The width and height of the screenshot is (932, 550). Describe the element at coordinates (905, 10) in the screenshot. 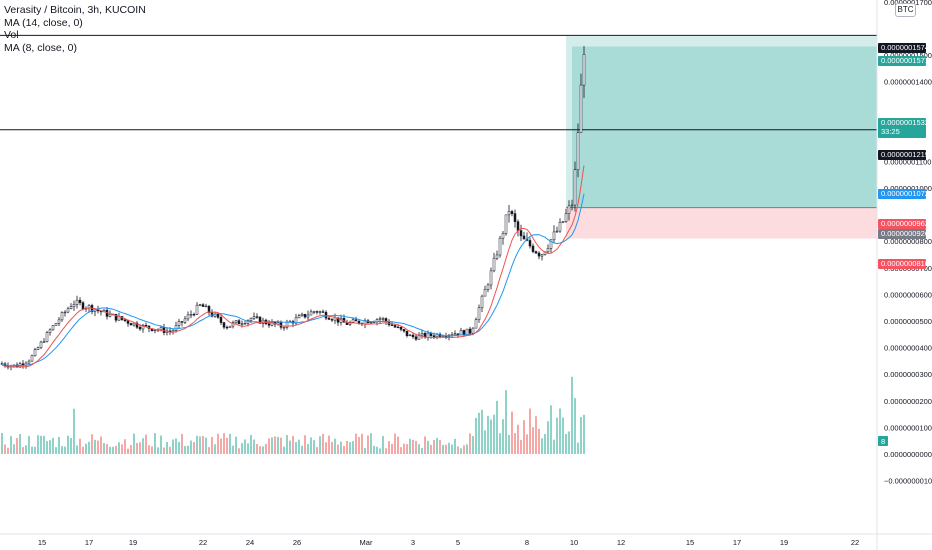

I see `currency-scale-button: BTC` at that location.